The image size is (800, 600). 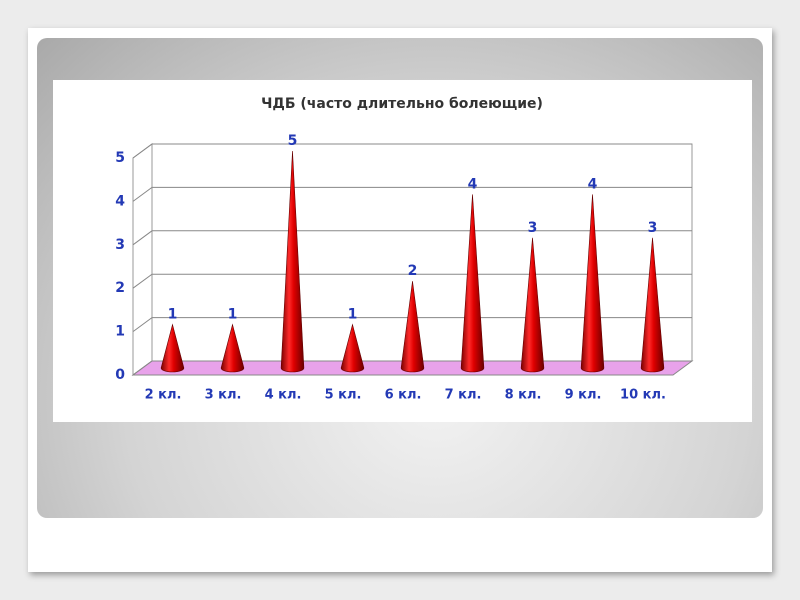 I want to click on x-tick-label: 9 кл., so click(x=583, y=395).